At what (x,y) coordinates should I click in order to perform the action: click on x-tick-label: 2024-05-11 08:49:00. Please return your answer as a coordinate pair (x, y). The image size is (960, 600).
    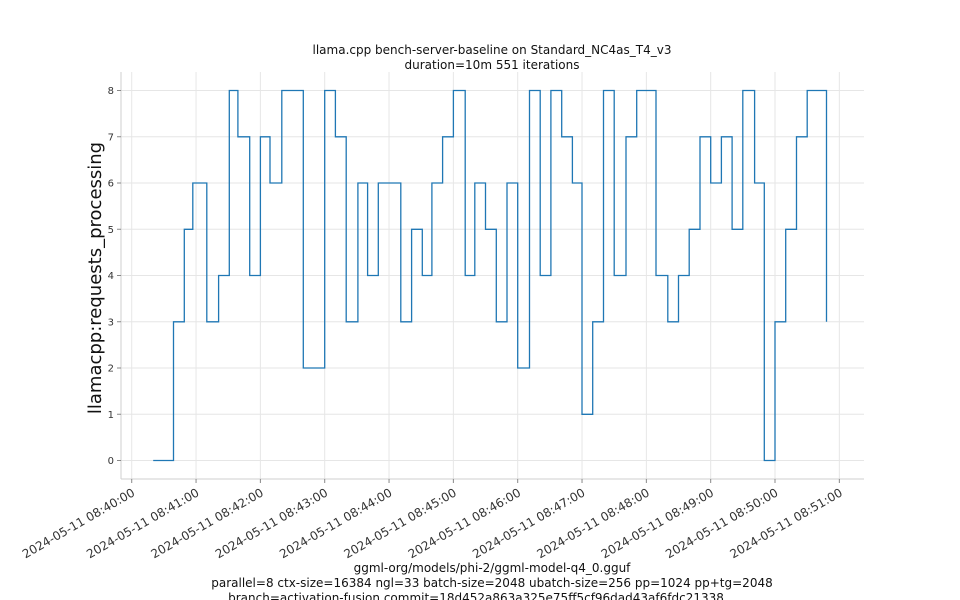
    Looking at the image, I should click on (657, 523).